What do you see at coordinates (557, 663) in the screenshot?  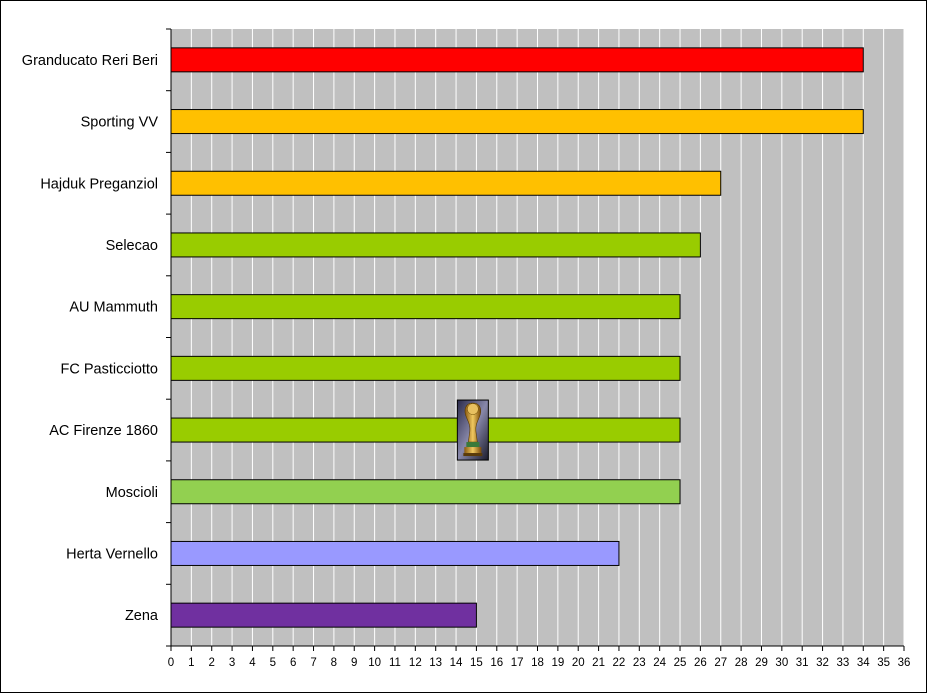 I see `x-tick-label: 19` at bounding box center [557, 663].